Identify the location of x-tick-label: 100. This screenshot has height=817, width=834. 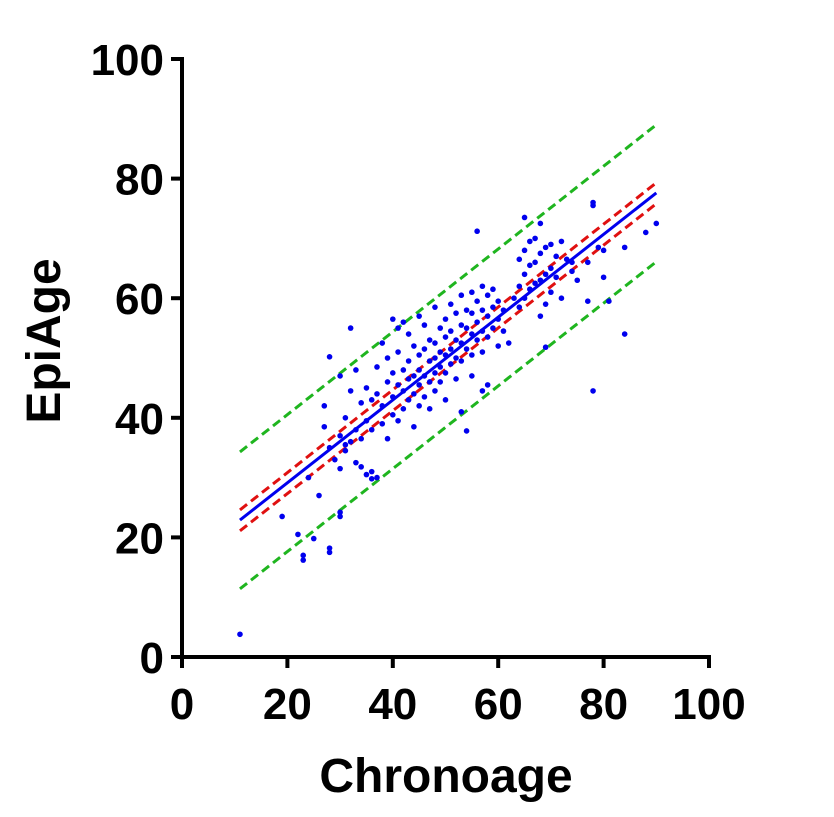
(708, 704).